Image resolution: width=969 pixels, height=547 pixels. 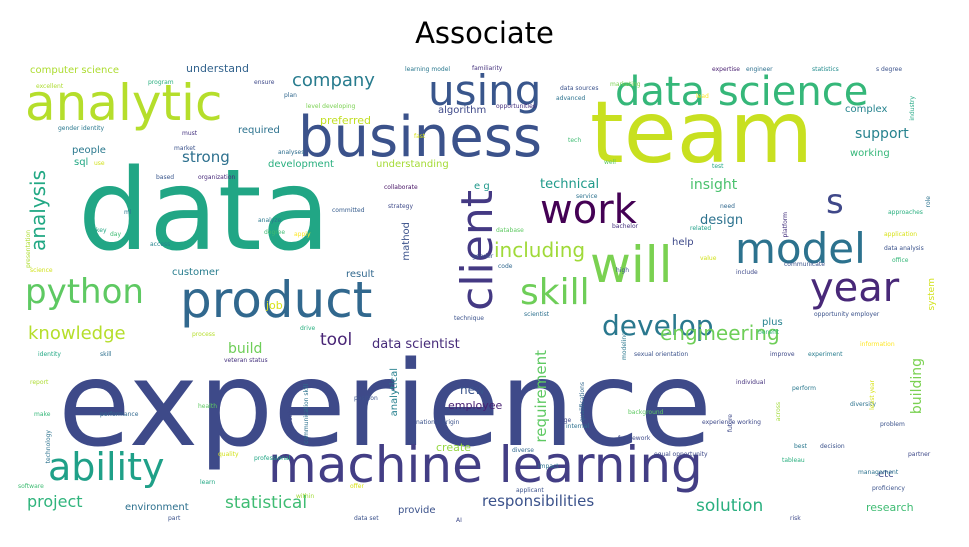 What do you see at coordinates (306, 414) in the screenshot?
I see `word-communication-skill: communication skill` at bounding box center [306, 414].